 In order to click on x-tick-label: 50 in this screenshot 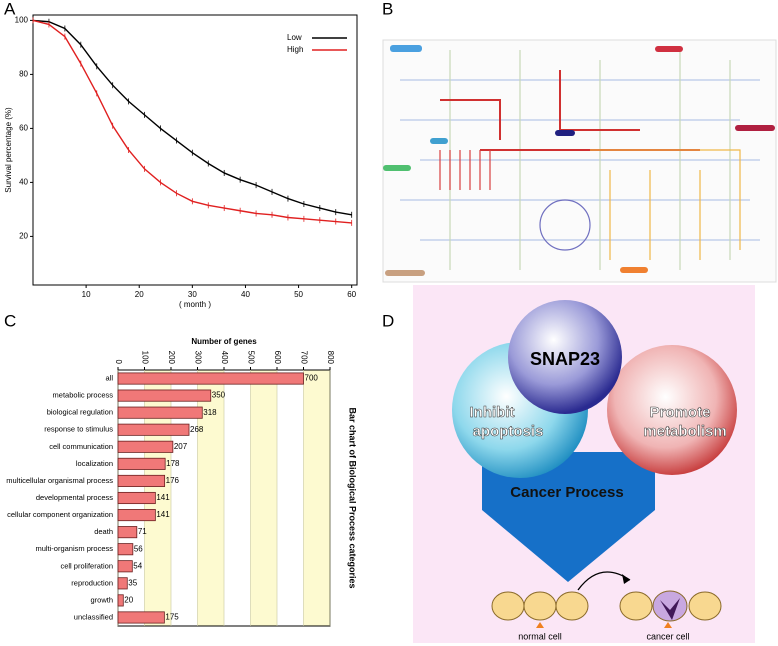, I will do `click(298, 294)`.